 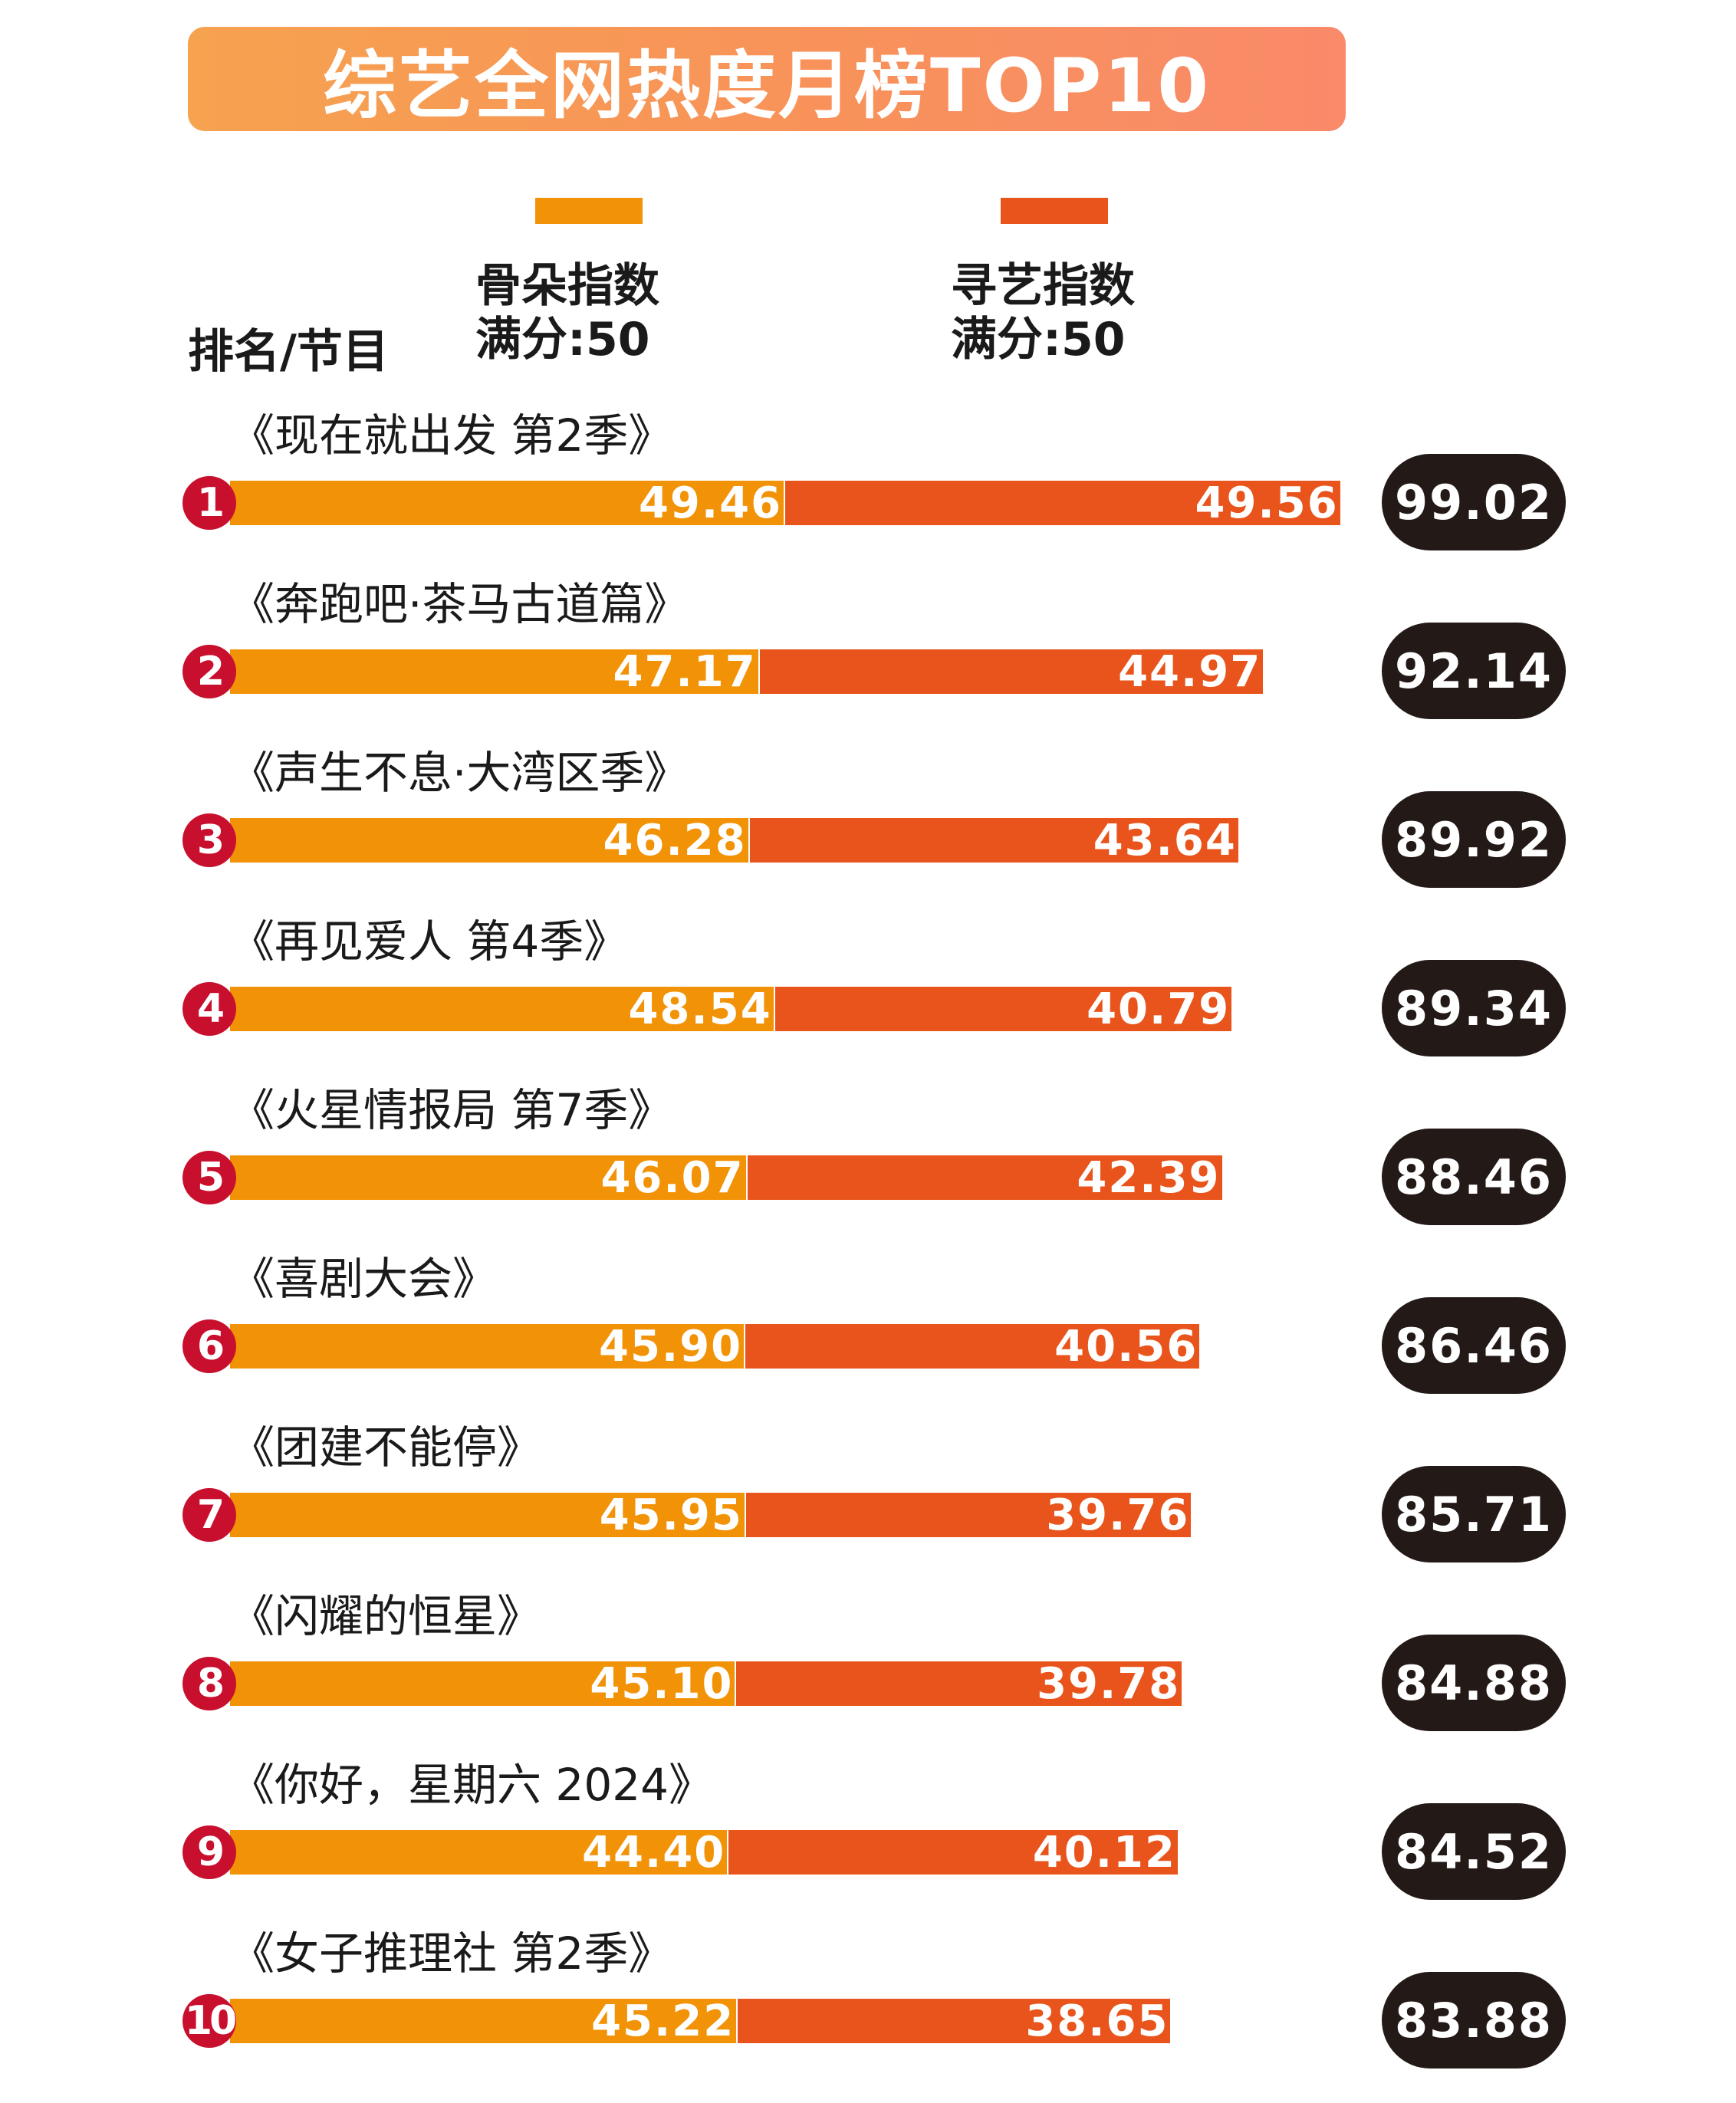 I want to click on rank-badge: 2, so click(x=209, y=671).